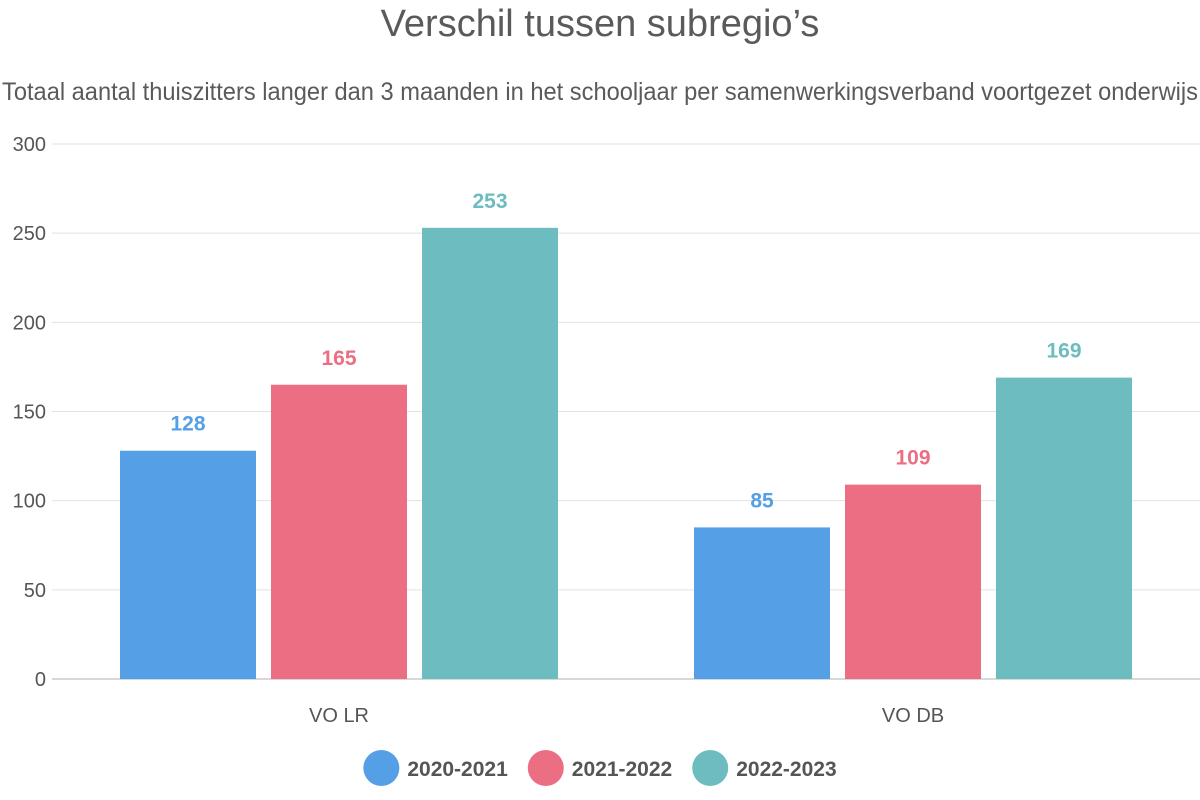  What do you see at coordinates (626, 716) in the screenshot?
I see `x-axis: VO LR VO DB` at bounding box center [626, 716].